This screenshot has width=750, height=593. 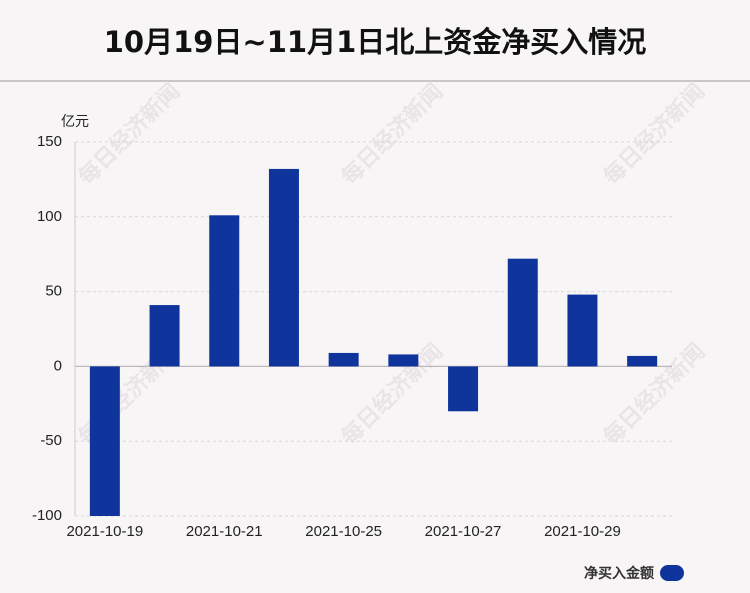 What do you see at coordinates (47, 328) in the screenshot?
I see `y-tick-labels: 150 100 50 0 -50 -100` at bounding box center [47, 328].